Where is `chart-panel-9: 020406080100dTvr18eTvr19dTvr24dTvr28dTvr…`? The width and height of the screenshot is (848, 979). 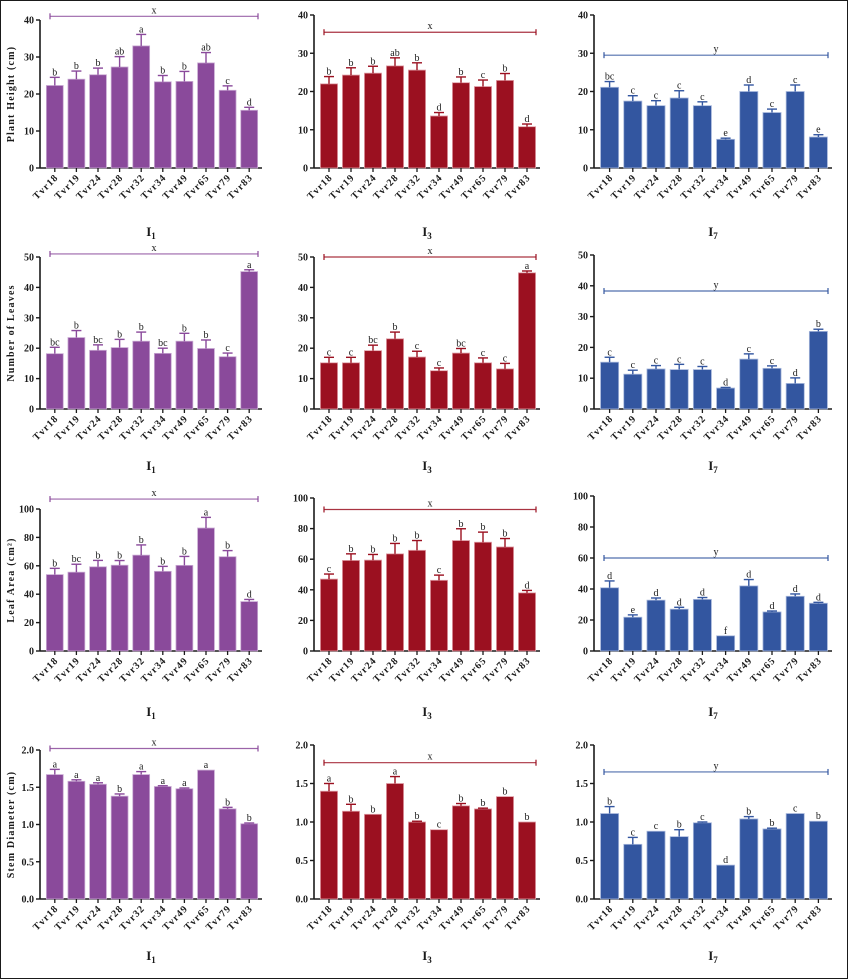 chart-panel-9: 020406080100dTvr18eTvr19dTvr24dTvr28dTvr… is located at coordinates (702, 606).